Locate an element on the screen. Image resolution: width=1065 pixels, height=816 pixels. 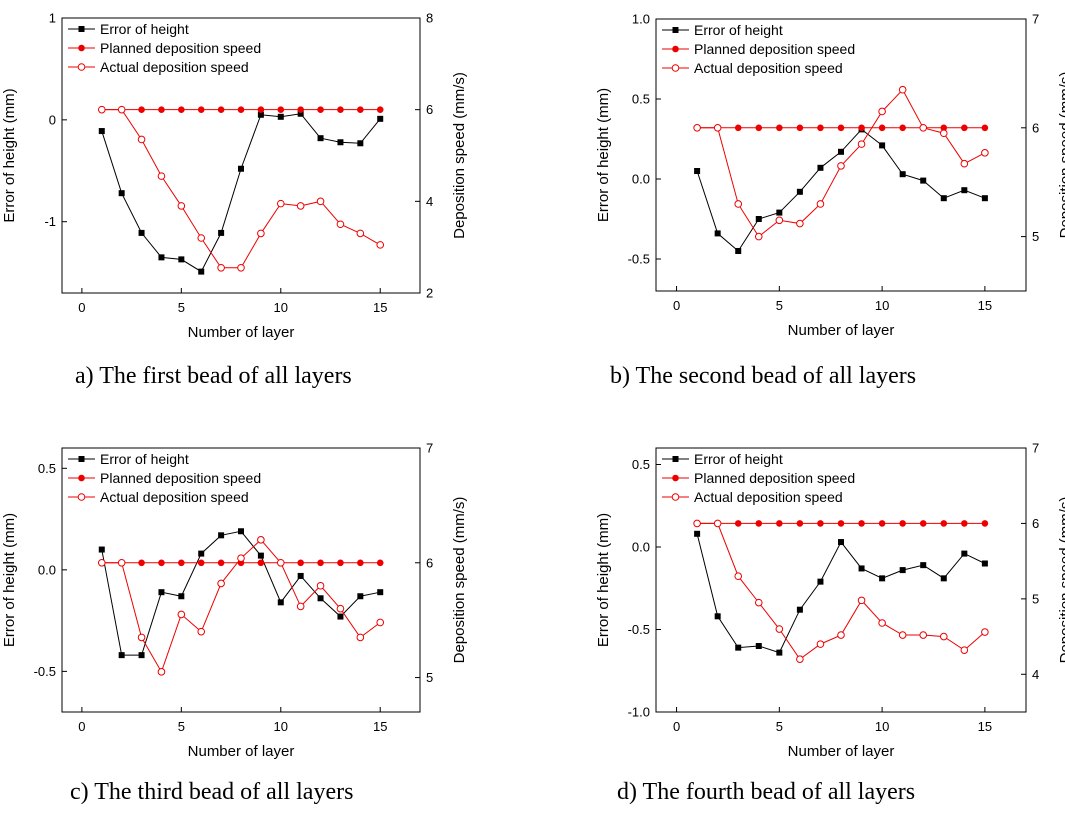
y-tick-label: 0.5 is located at coordinates (641, 99).